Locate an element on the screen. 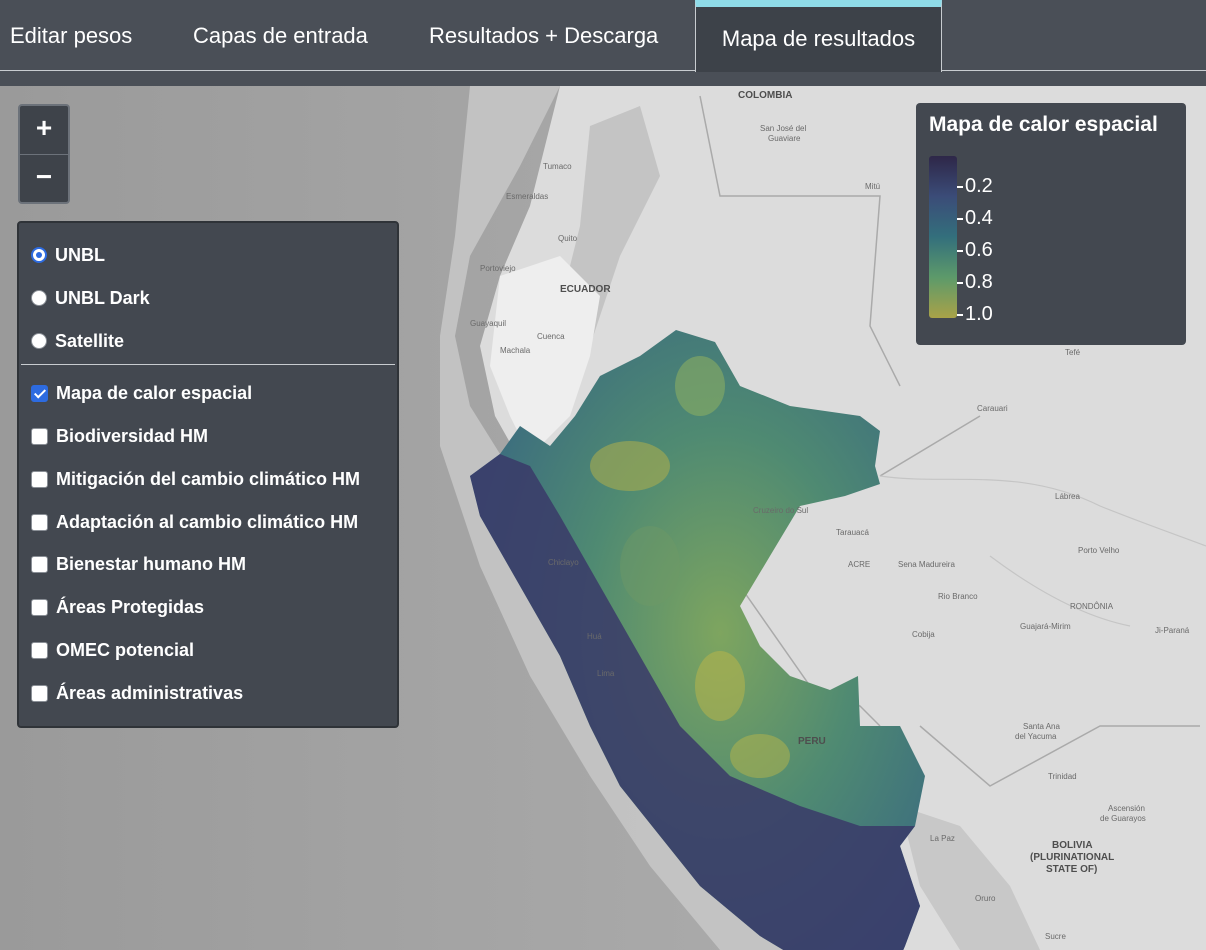  tab-capas-de-entrada: Capas de entrada is located at coordinates (280, 35).